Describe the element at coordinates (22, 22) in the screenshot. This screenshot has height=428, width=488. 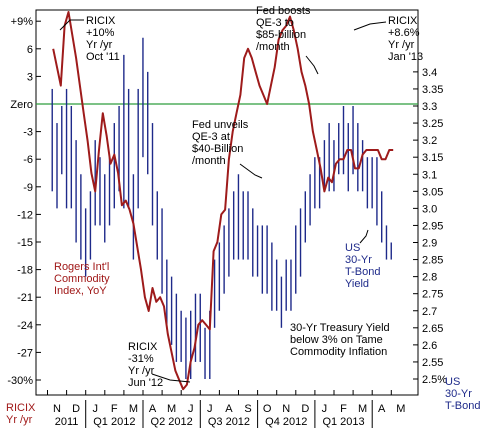
I see `left-tick-label-0: +9%` at that location.